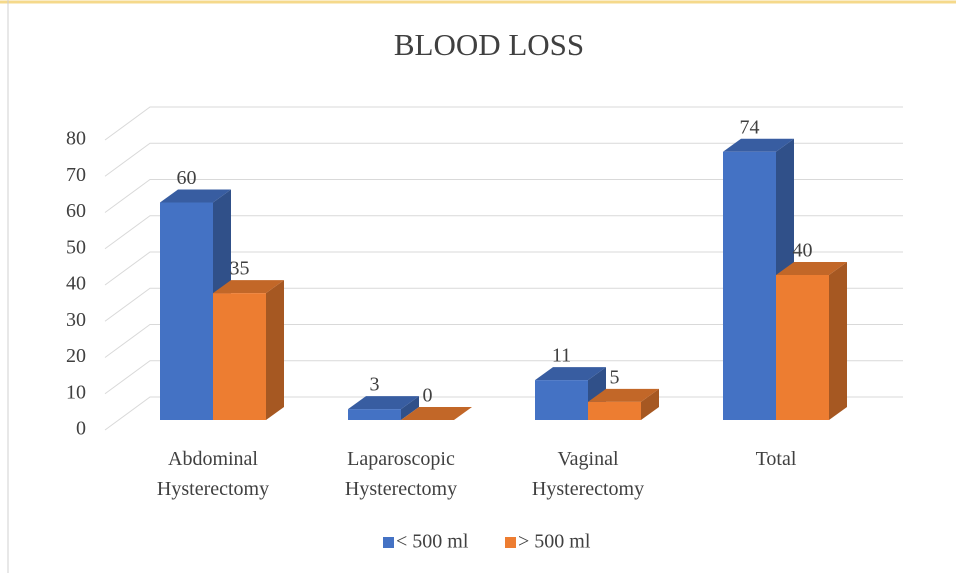  I want to click on data-label: 60, so click(187, 178).